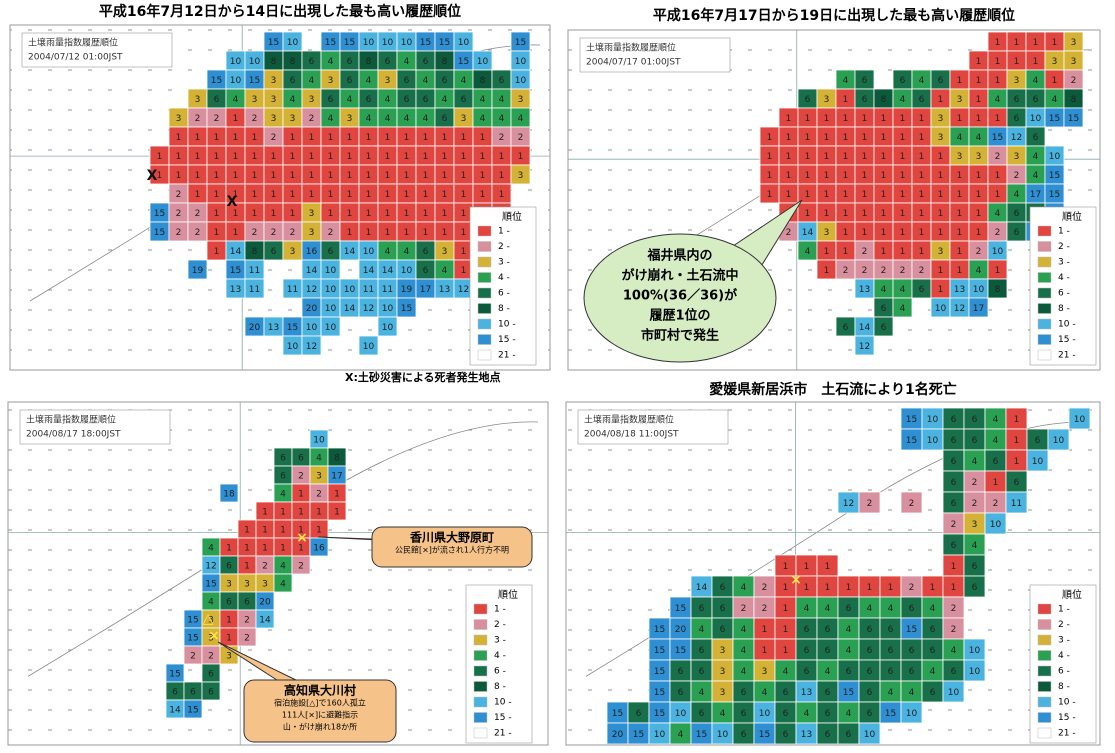 Image resolution: width=1115 pixels, height=753 pixels. I want to click on map-note: X:土砂災害による死者発生地点, so click(423, 377).